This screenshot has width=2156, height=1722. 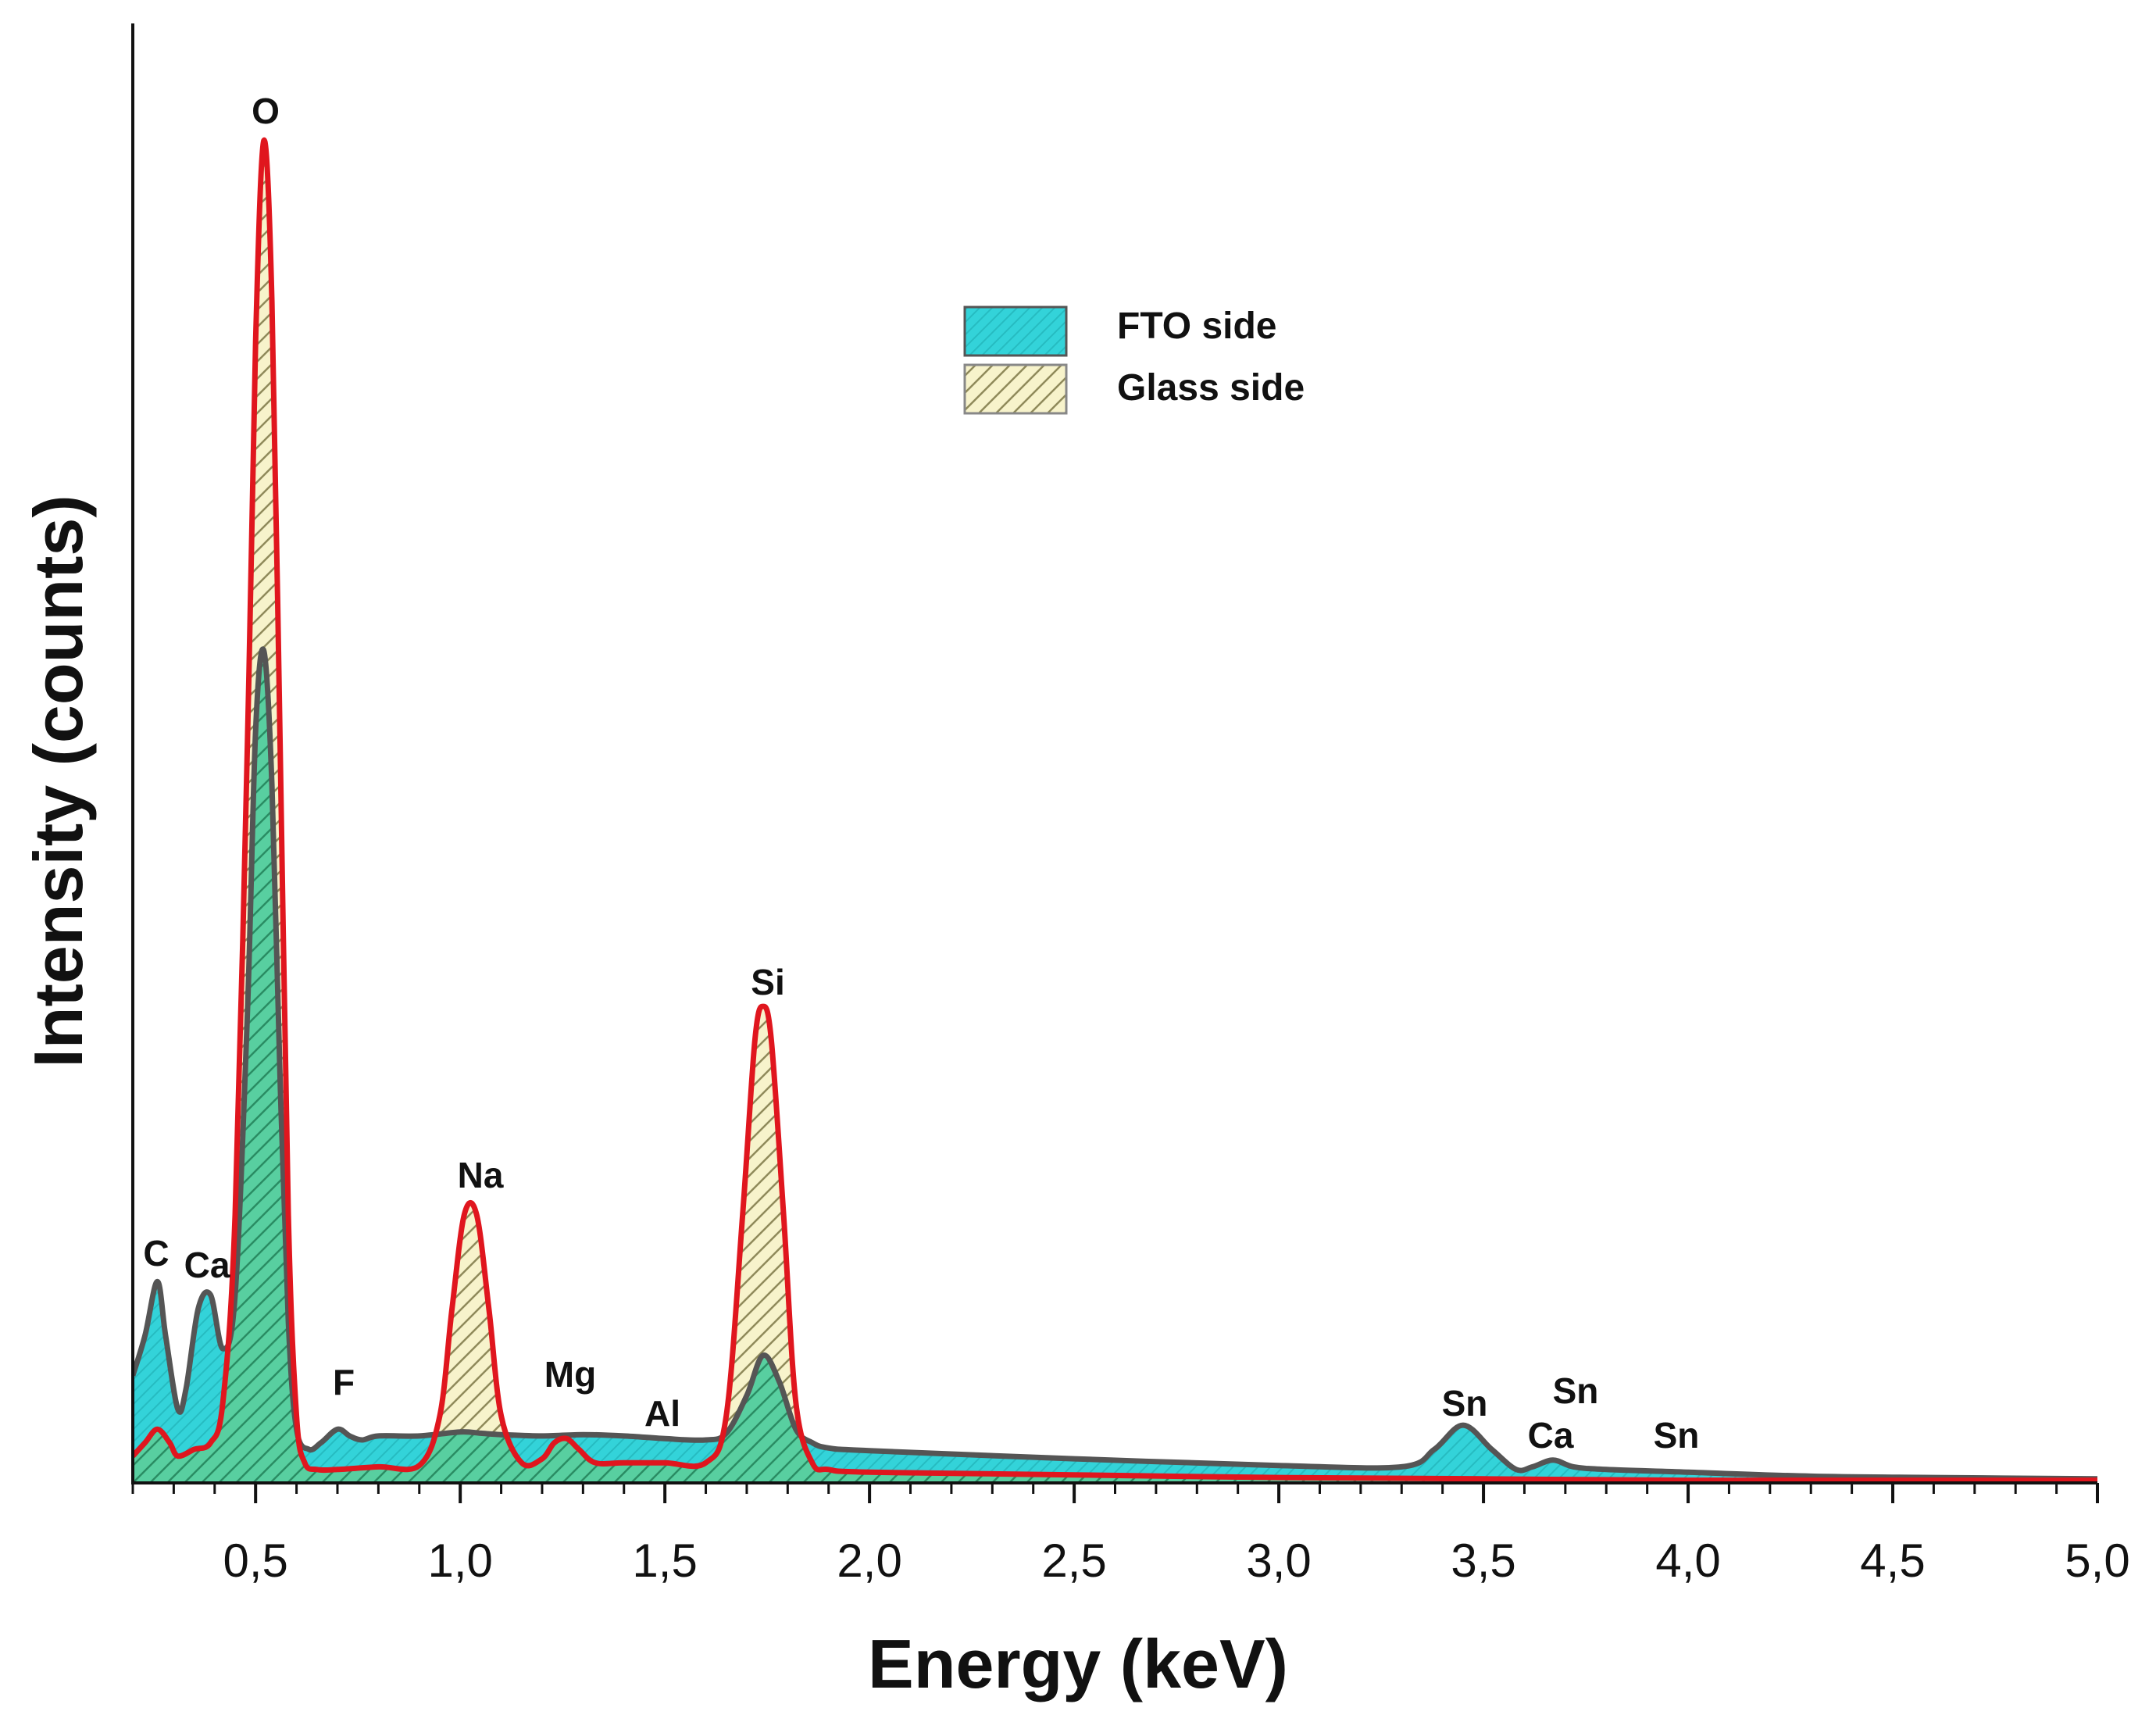 I want to click on x-axis-tick-labels: 0,5 1,0 1,5 2,0 2,5 3,0 3,5 4,0 4,5 5,0, so click(x=1176, y=1560).